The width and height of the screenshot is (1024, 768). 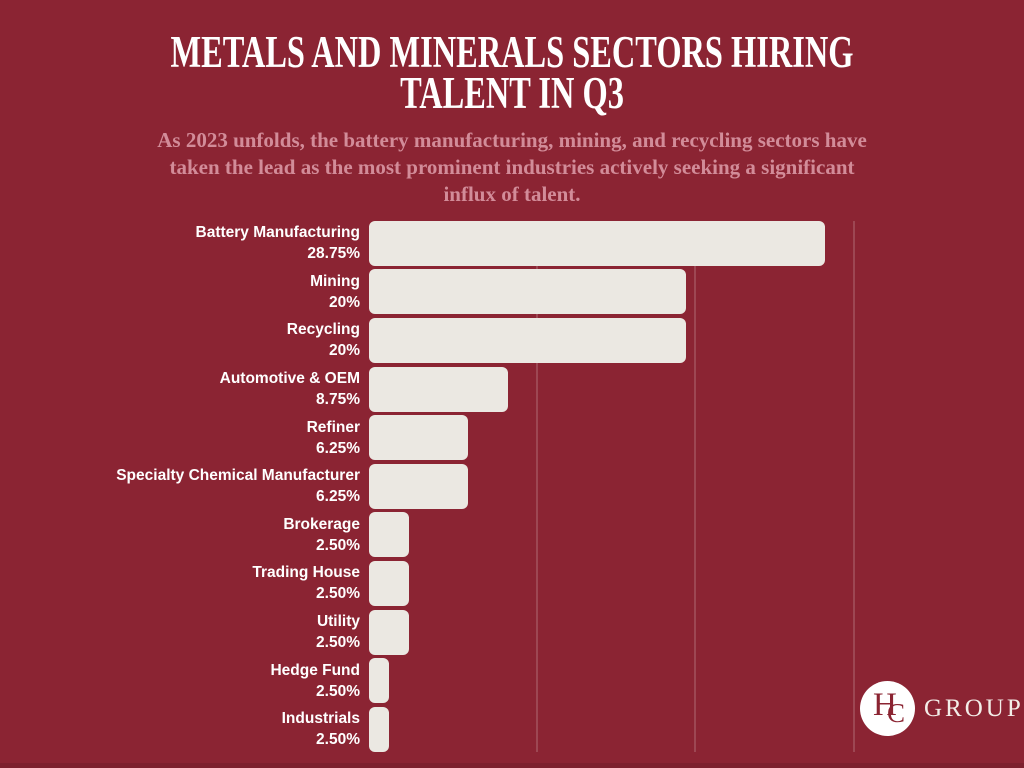 What do you see at coordinates (389, 583) in the screenshot?
I see `bar-trading-house` at bounding box center [389, 583].